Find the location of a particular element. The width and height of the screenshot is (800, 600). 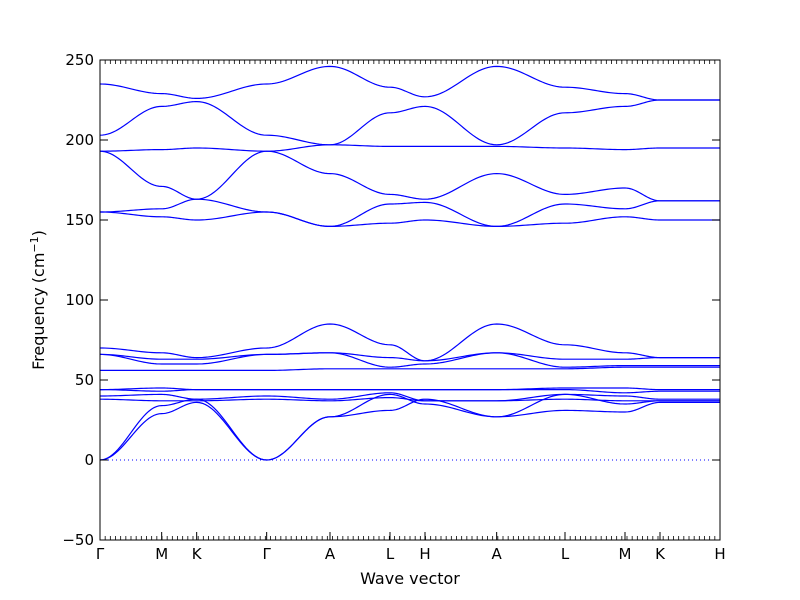

y-tick-label: 50 is located at coordinates (84, 380).